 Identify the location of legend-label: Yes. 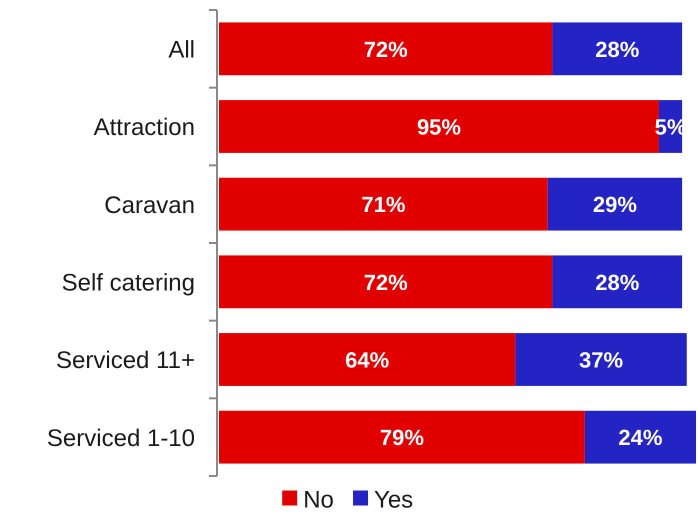
(394, 499).